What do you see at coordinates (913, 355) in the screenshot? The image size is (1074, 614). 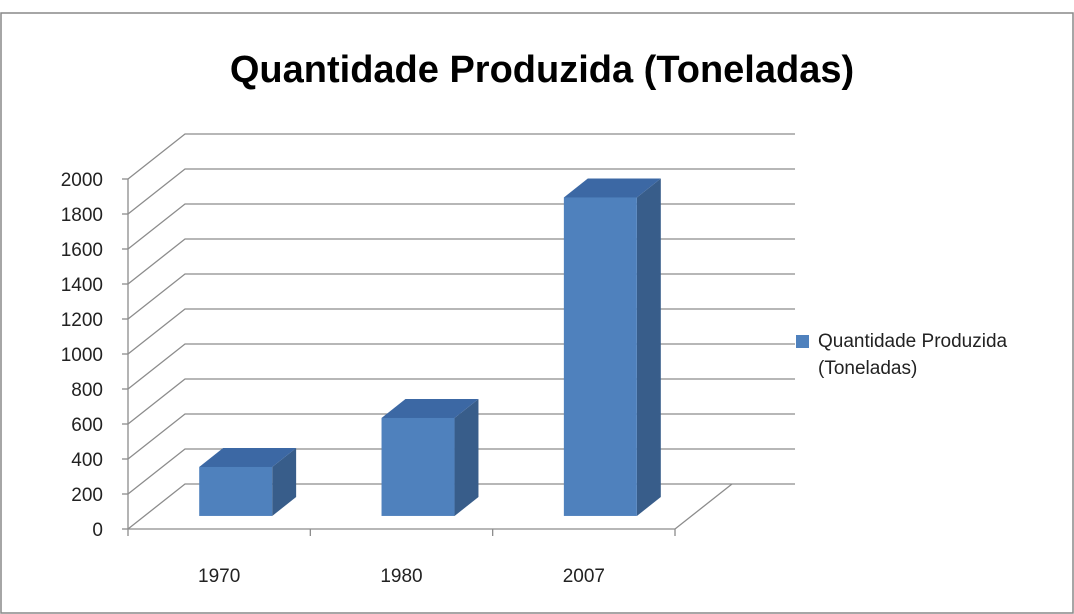 I see `legend-label: Quantidade Produzida (Toneladas)` at bounding box center [913, 355].